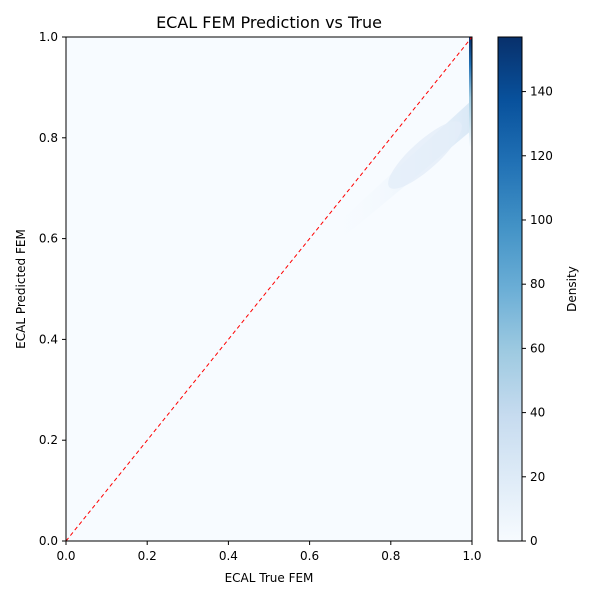 The width and height of the screenshot is (600, 600). I want to click on x-tick-label: 0.4, so click(228, 556).